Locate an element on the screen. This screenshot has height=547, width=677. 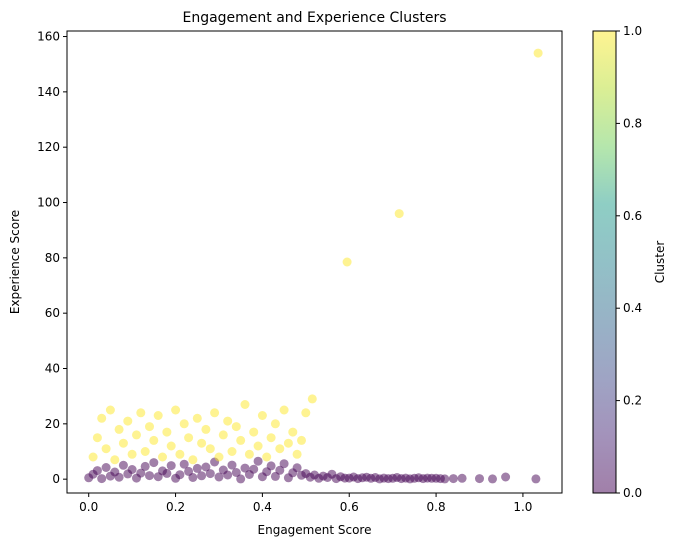
y-tick-label: 80 is located at coordinates (52, 258).